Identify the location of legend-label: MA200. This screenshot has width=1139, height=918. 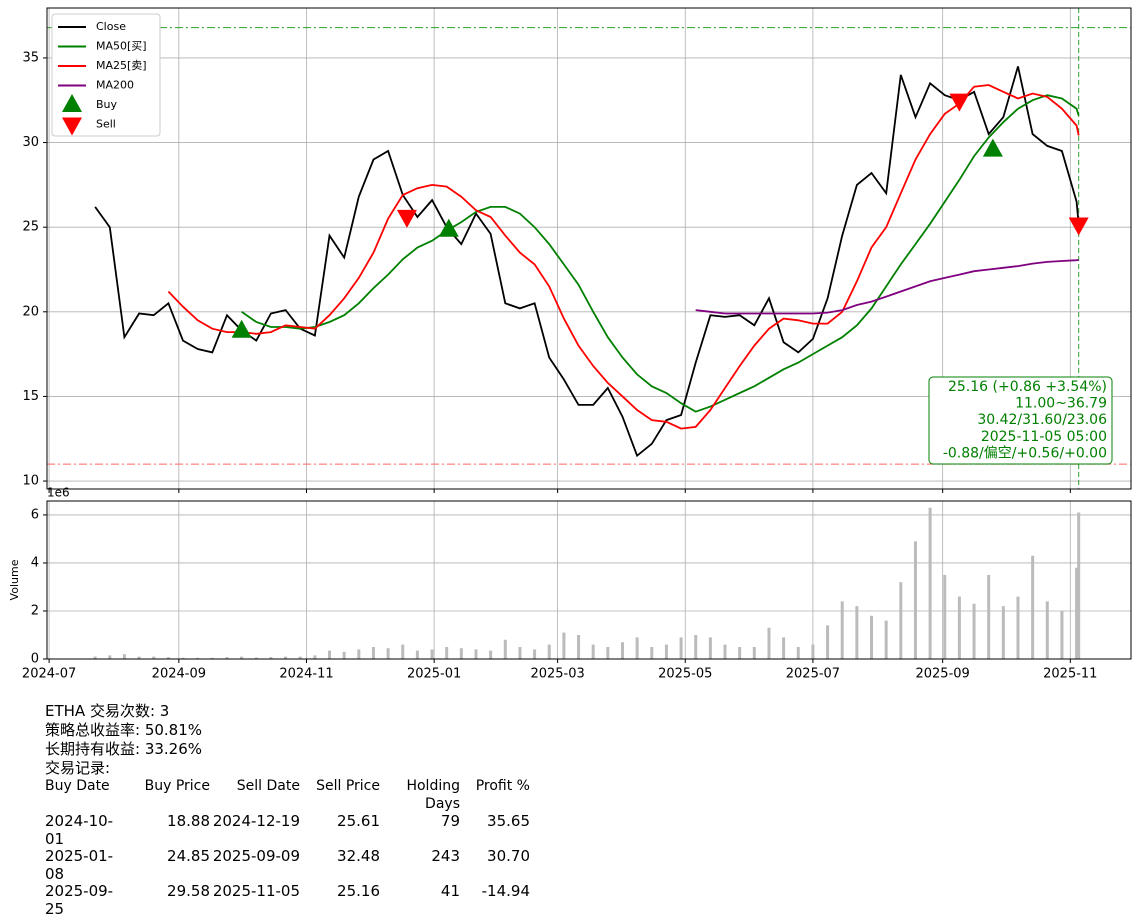
(115, 85).